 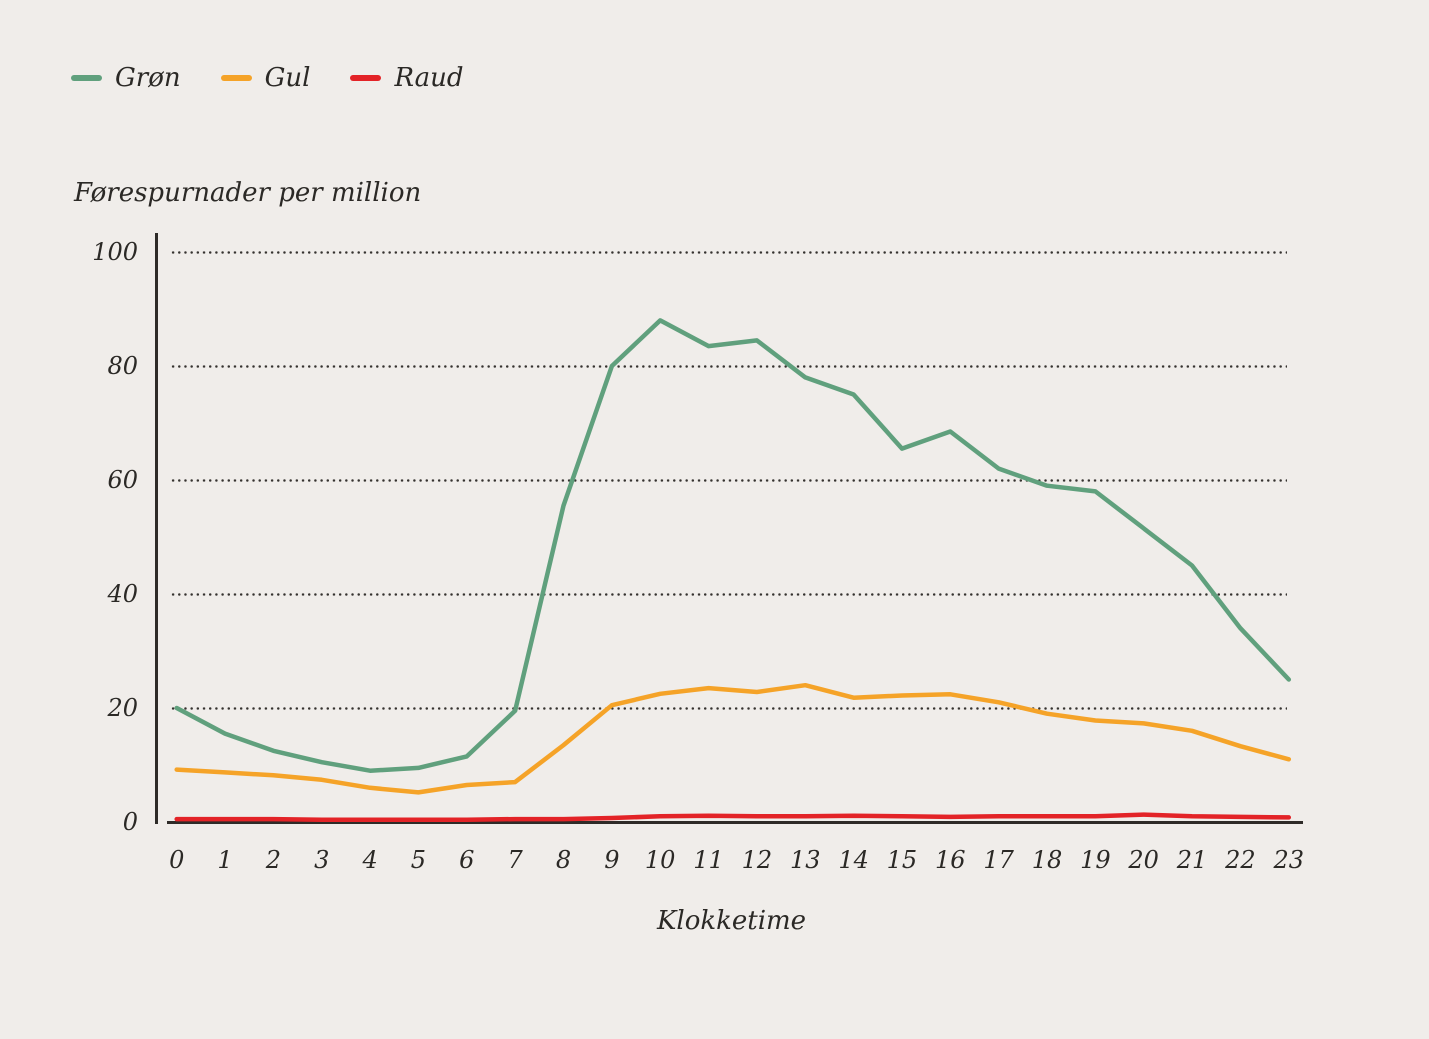 I want to click on x-tick-label-23: 23, so click(x=1289, y=860).